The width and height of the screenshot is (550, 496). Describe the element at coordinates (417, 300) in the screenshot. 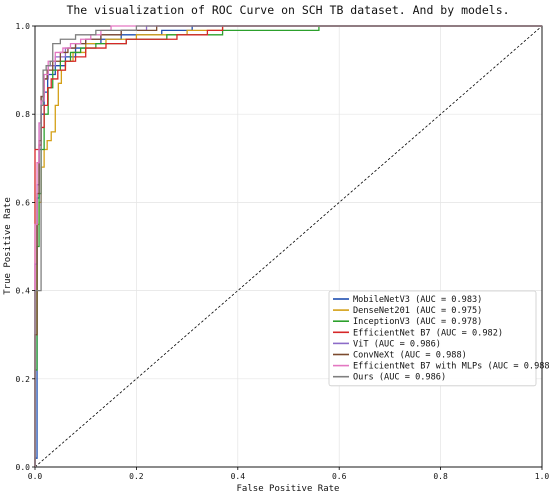

I see `legend-entry: MobileNetV3 (AUC = 0.983)` at that location.